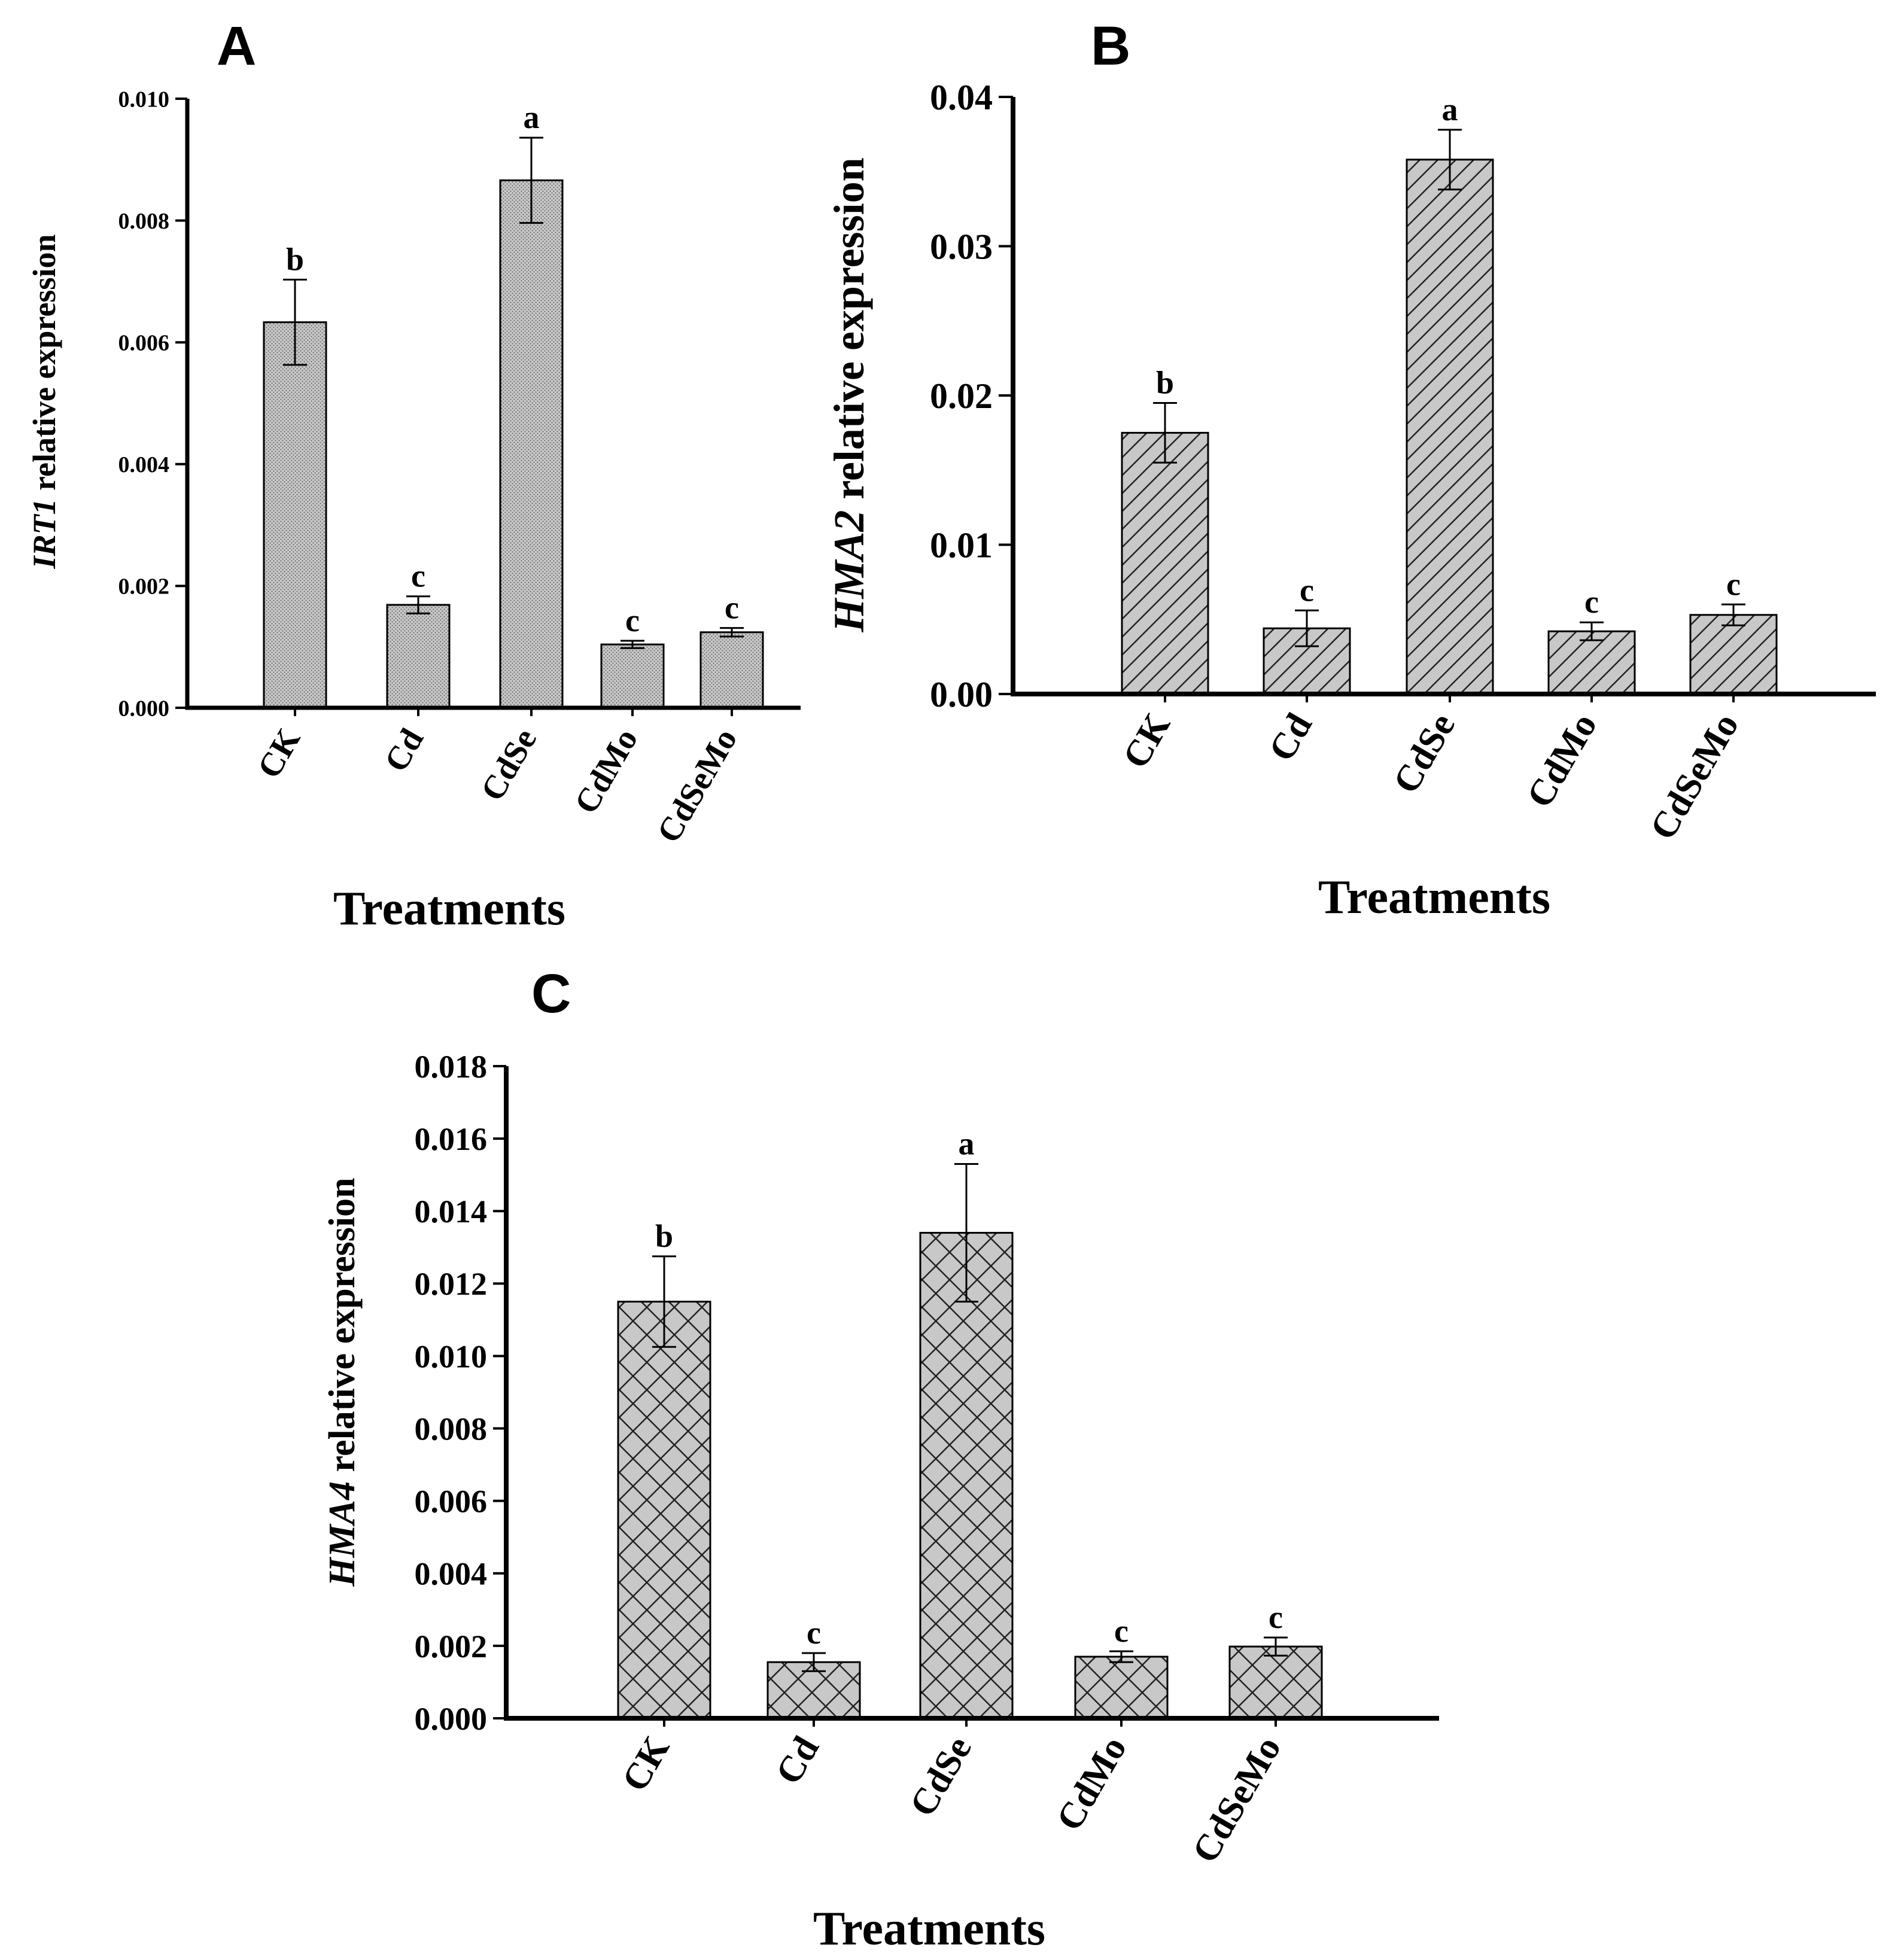 Image resolution: width=1901 pixels, height=1960 pixels. What do you see at coordinates (44, 533) in the screenshot?
I see `panel-a-ylabel-gene: IRT1` at bounding box center [44, 533].